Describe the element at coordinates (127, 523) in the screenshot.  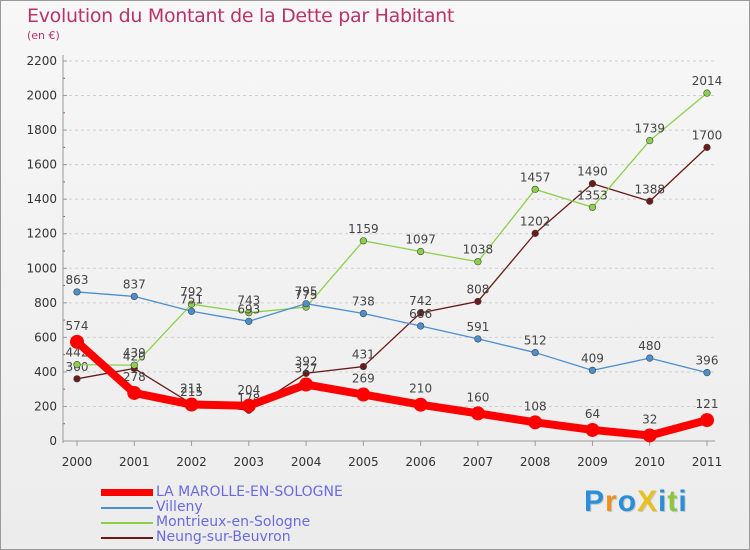
I see `legend-swatch-montrieux` at that location.